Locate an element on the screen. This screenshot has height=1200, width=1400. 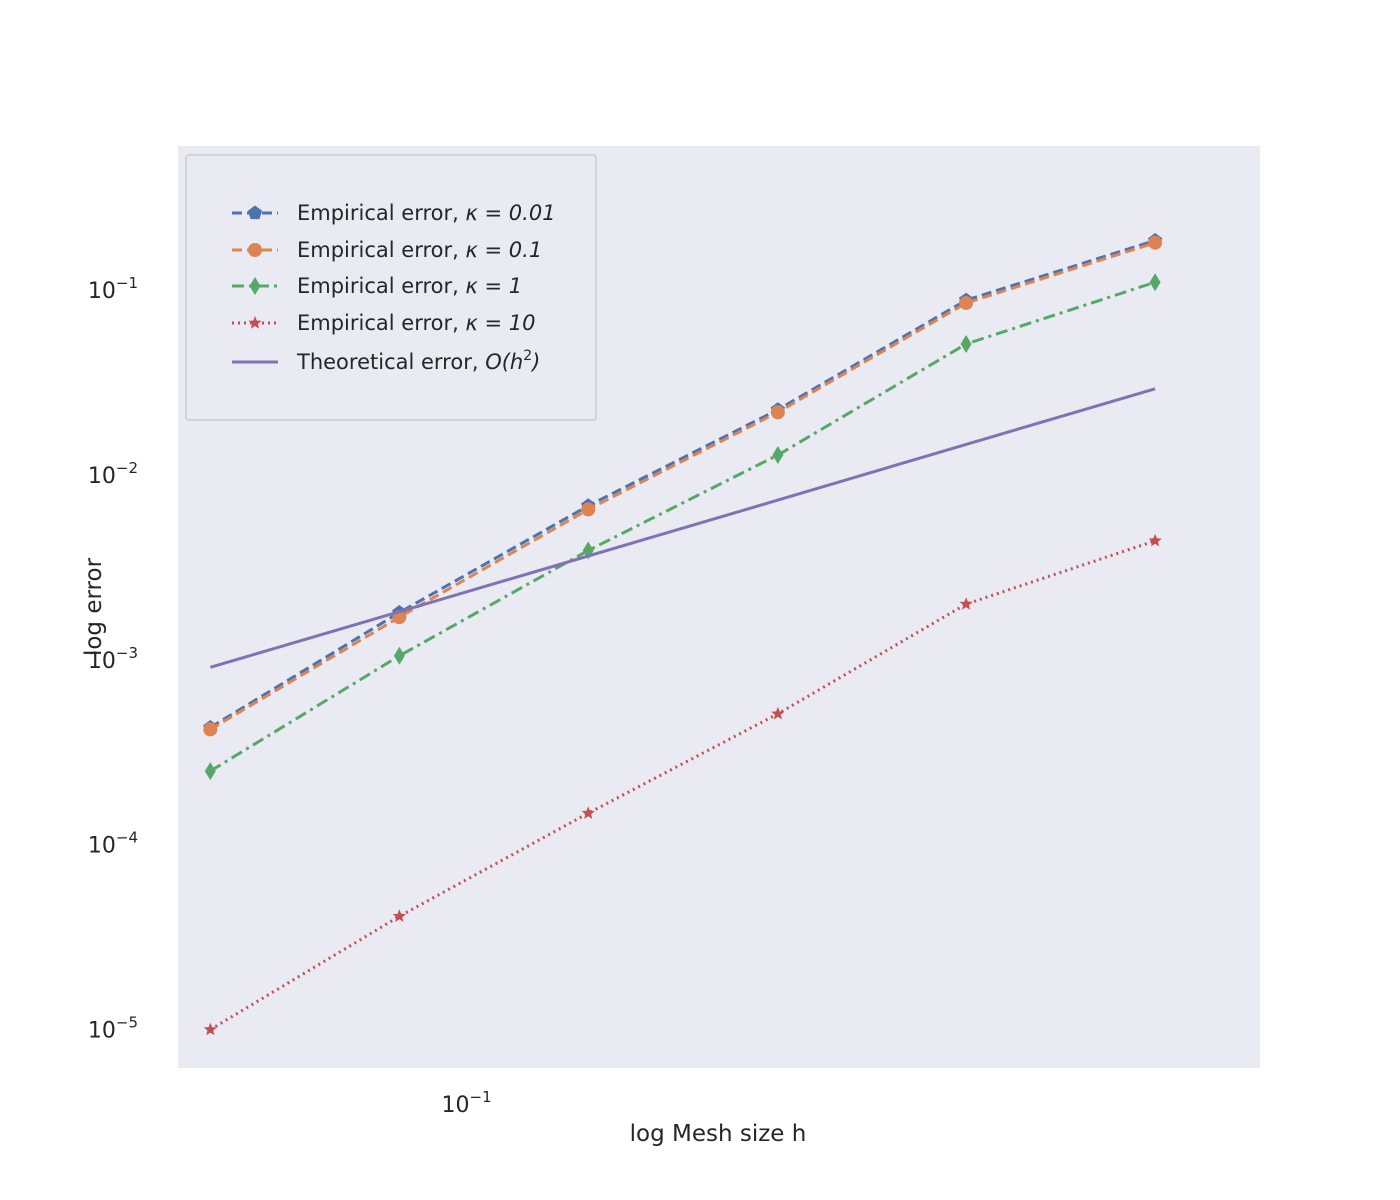
y-axis-ticks: 10⁻¹ 10⁻² 10⁻³ 10⁻⁴ 10⁻⁵ is located at coordinates (113, 659).